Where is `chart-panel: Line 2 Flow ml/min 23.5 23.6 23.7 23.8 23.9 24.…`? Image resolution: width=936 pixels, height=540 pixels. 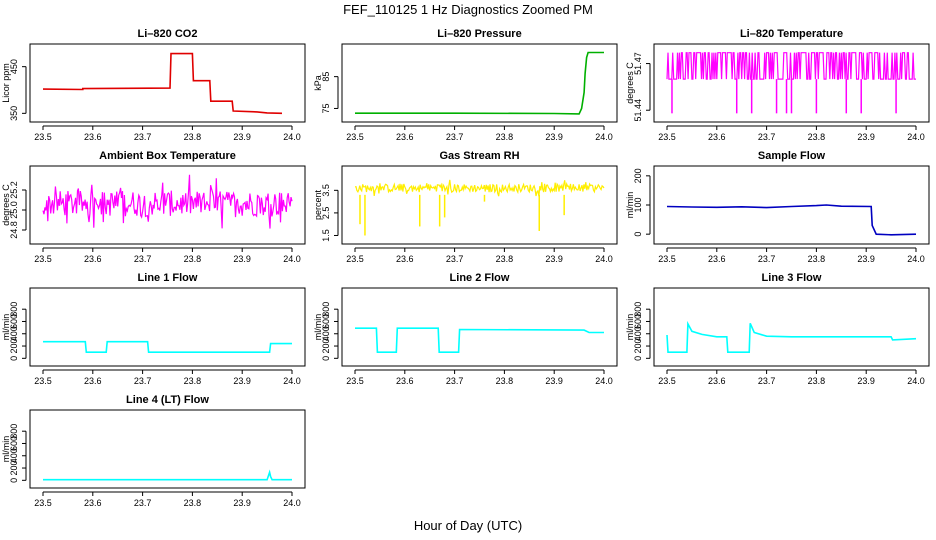
chart-panel: Line 2 Flow ml/min 23.5 23.6 23.7 23.8 23.9 24.… is located at coordinates (465, 329).